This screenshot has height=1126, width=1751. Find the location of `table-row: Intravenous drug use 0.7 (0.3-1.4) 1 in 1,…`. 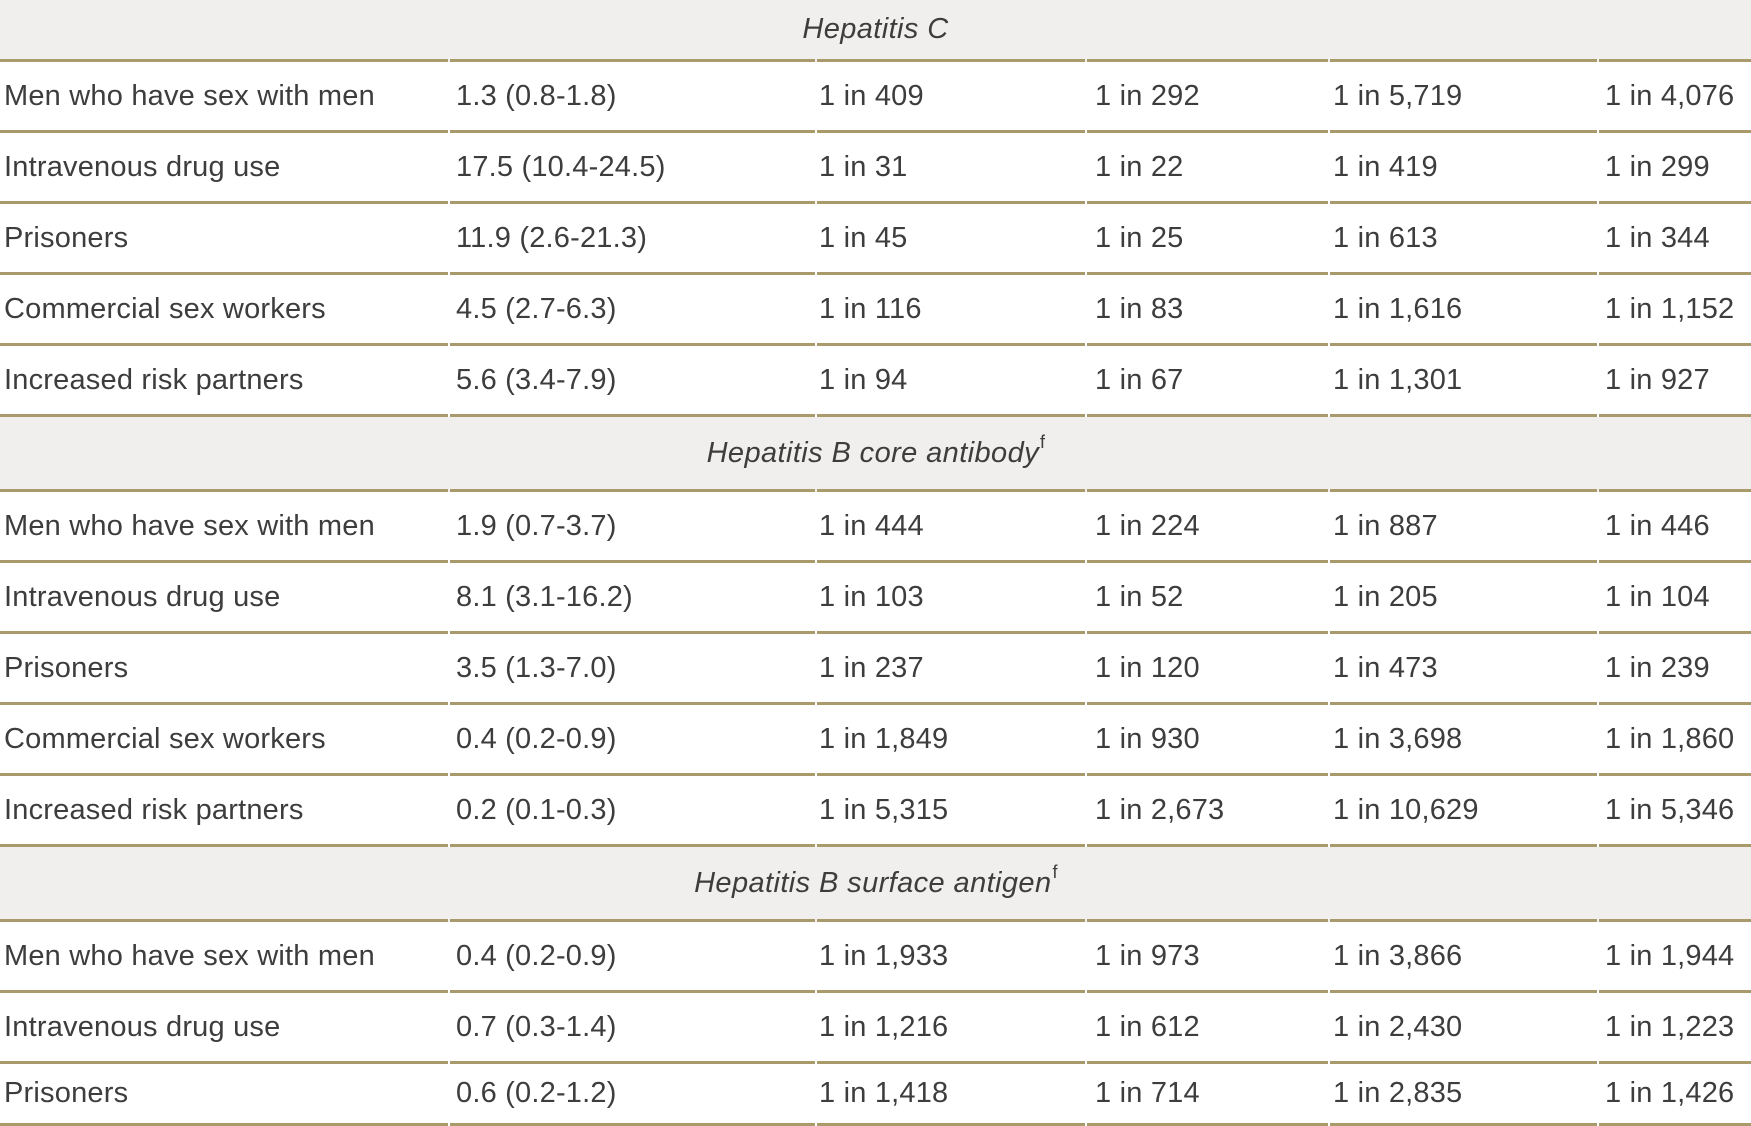

table-row: Intravenous drug use 0.7 (0.3-1.4) 1 in 1,… is located at coordinates (875, 1028).